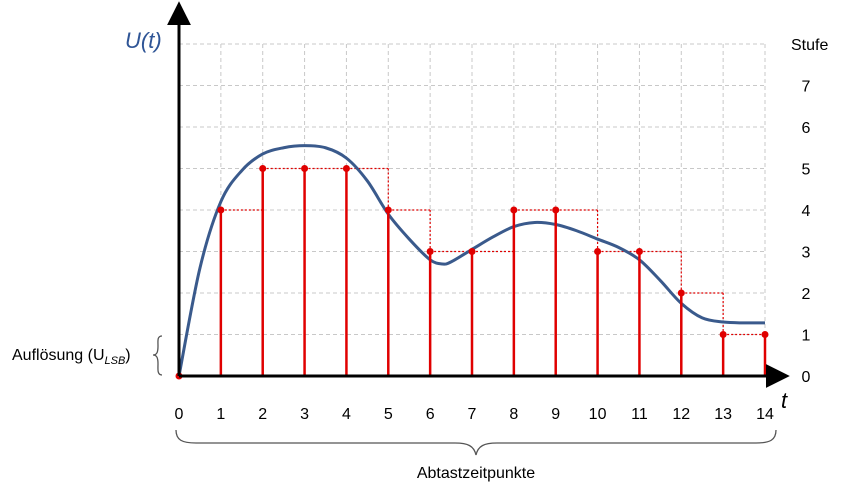 The width and height of the screenshot is (844, 490). Describe the element at coordinates (806, 294) in the screenshot. I see `y-tick-label: 2` at that location.